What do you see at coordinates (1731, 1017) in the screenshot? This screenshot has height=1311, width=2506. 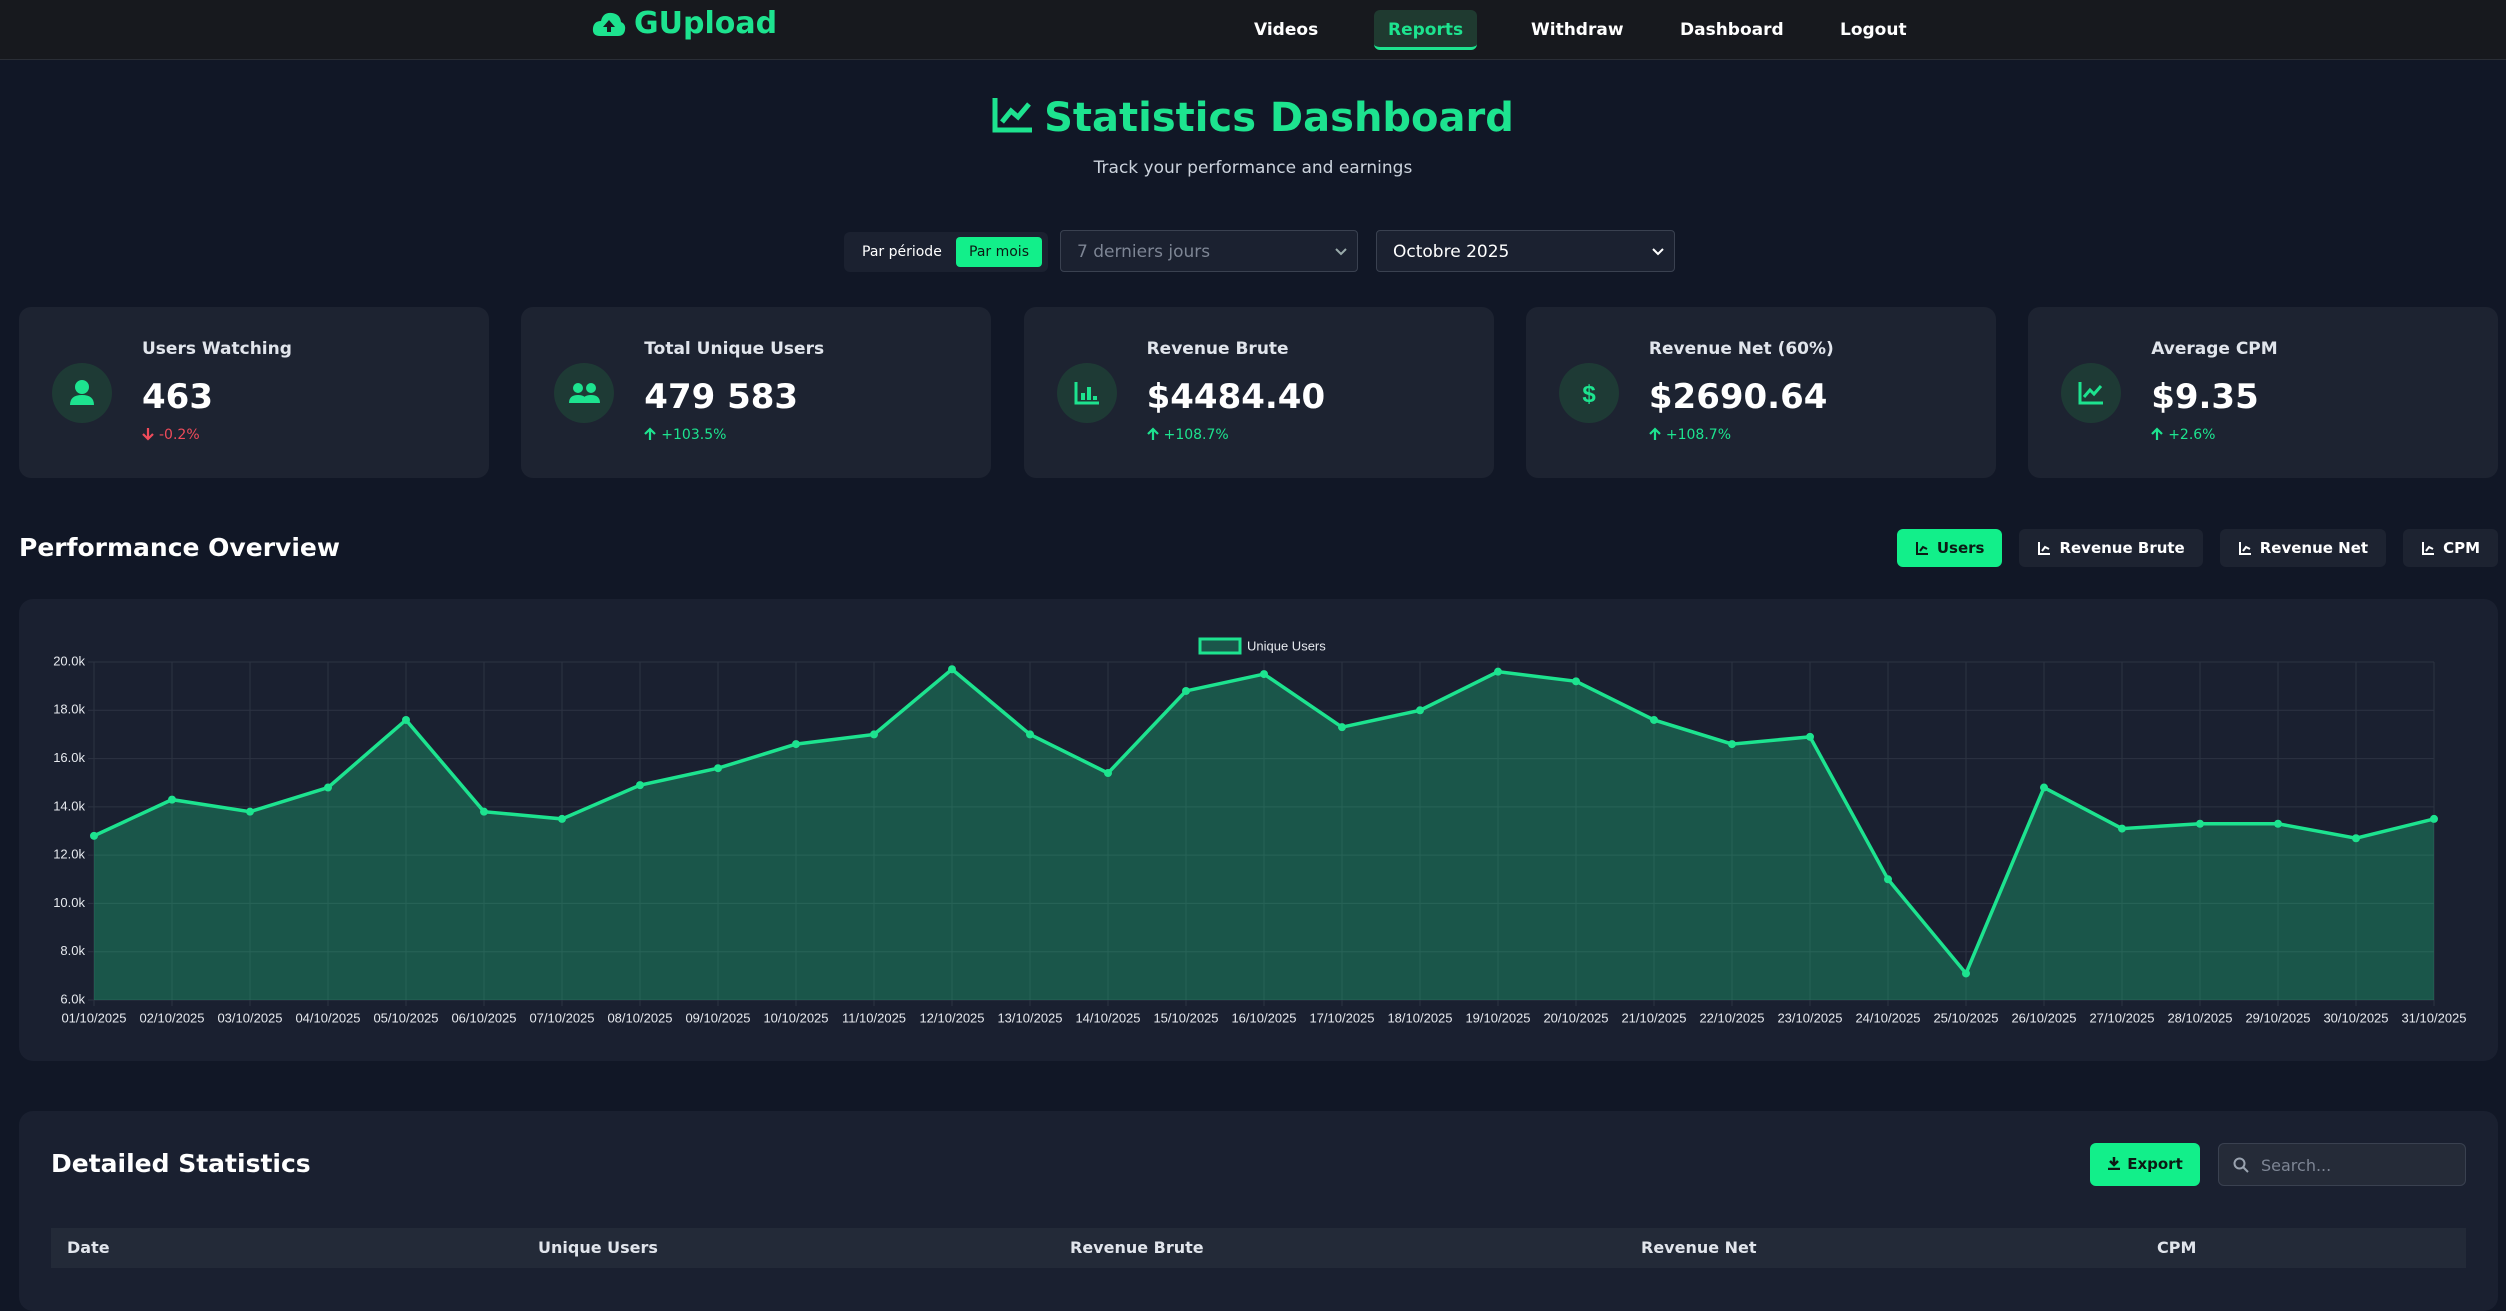 I see `x-tick-label: 22/10/2025` at bounding box center [1731, 1017].